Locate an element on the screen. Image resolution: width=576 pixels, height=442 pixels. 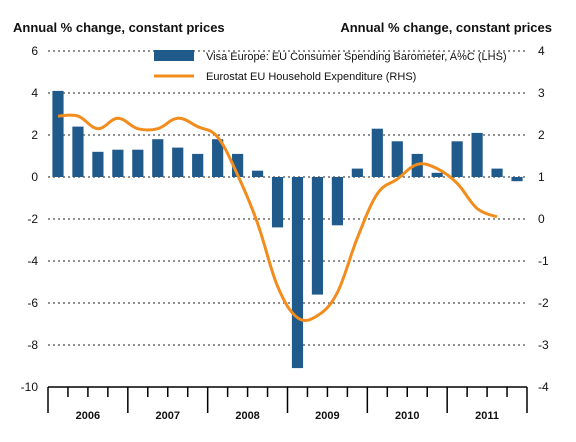
year-label: 2006 is located at coordinates (88, 416).